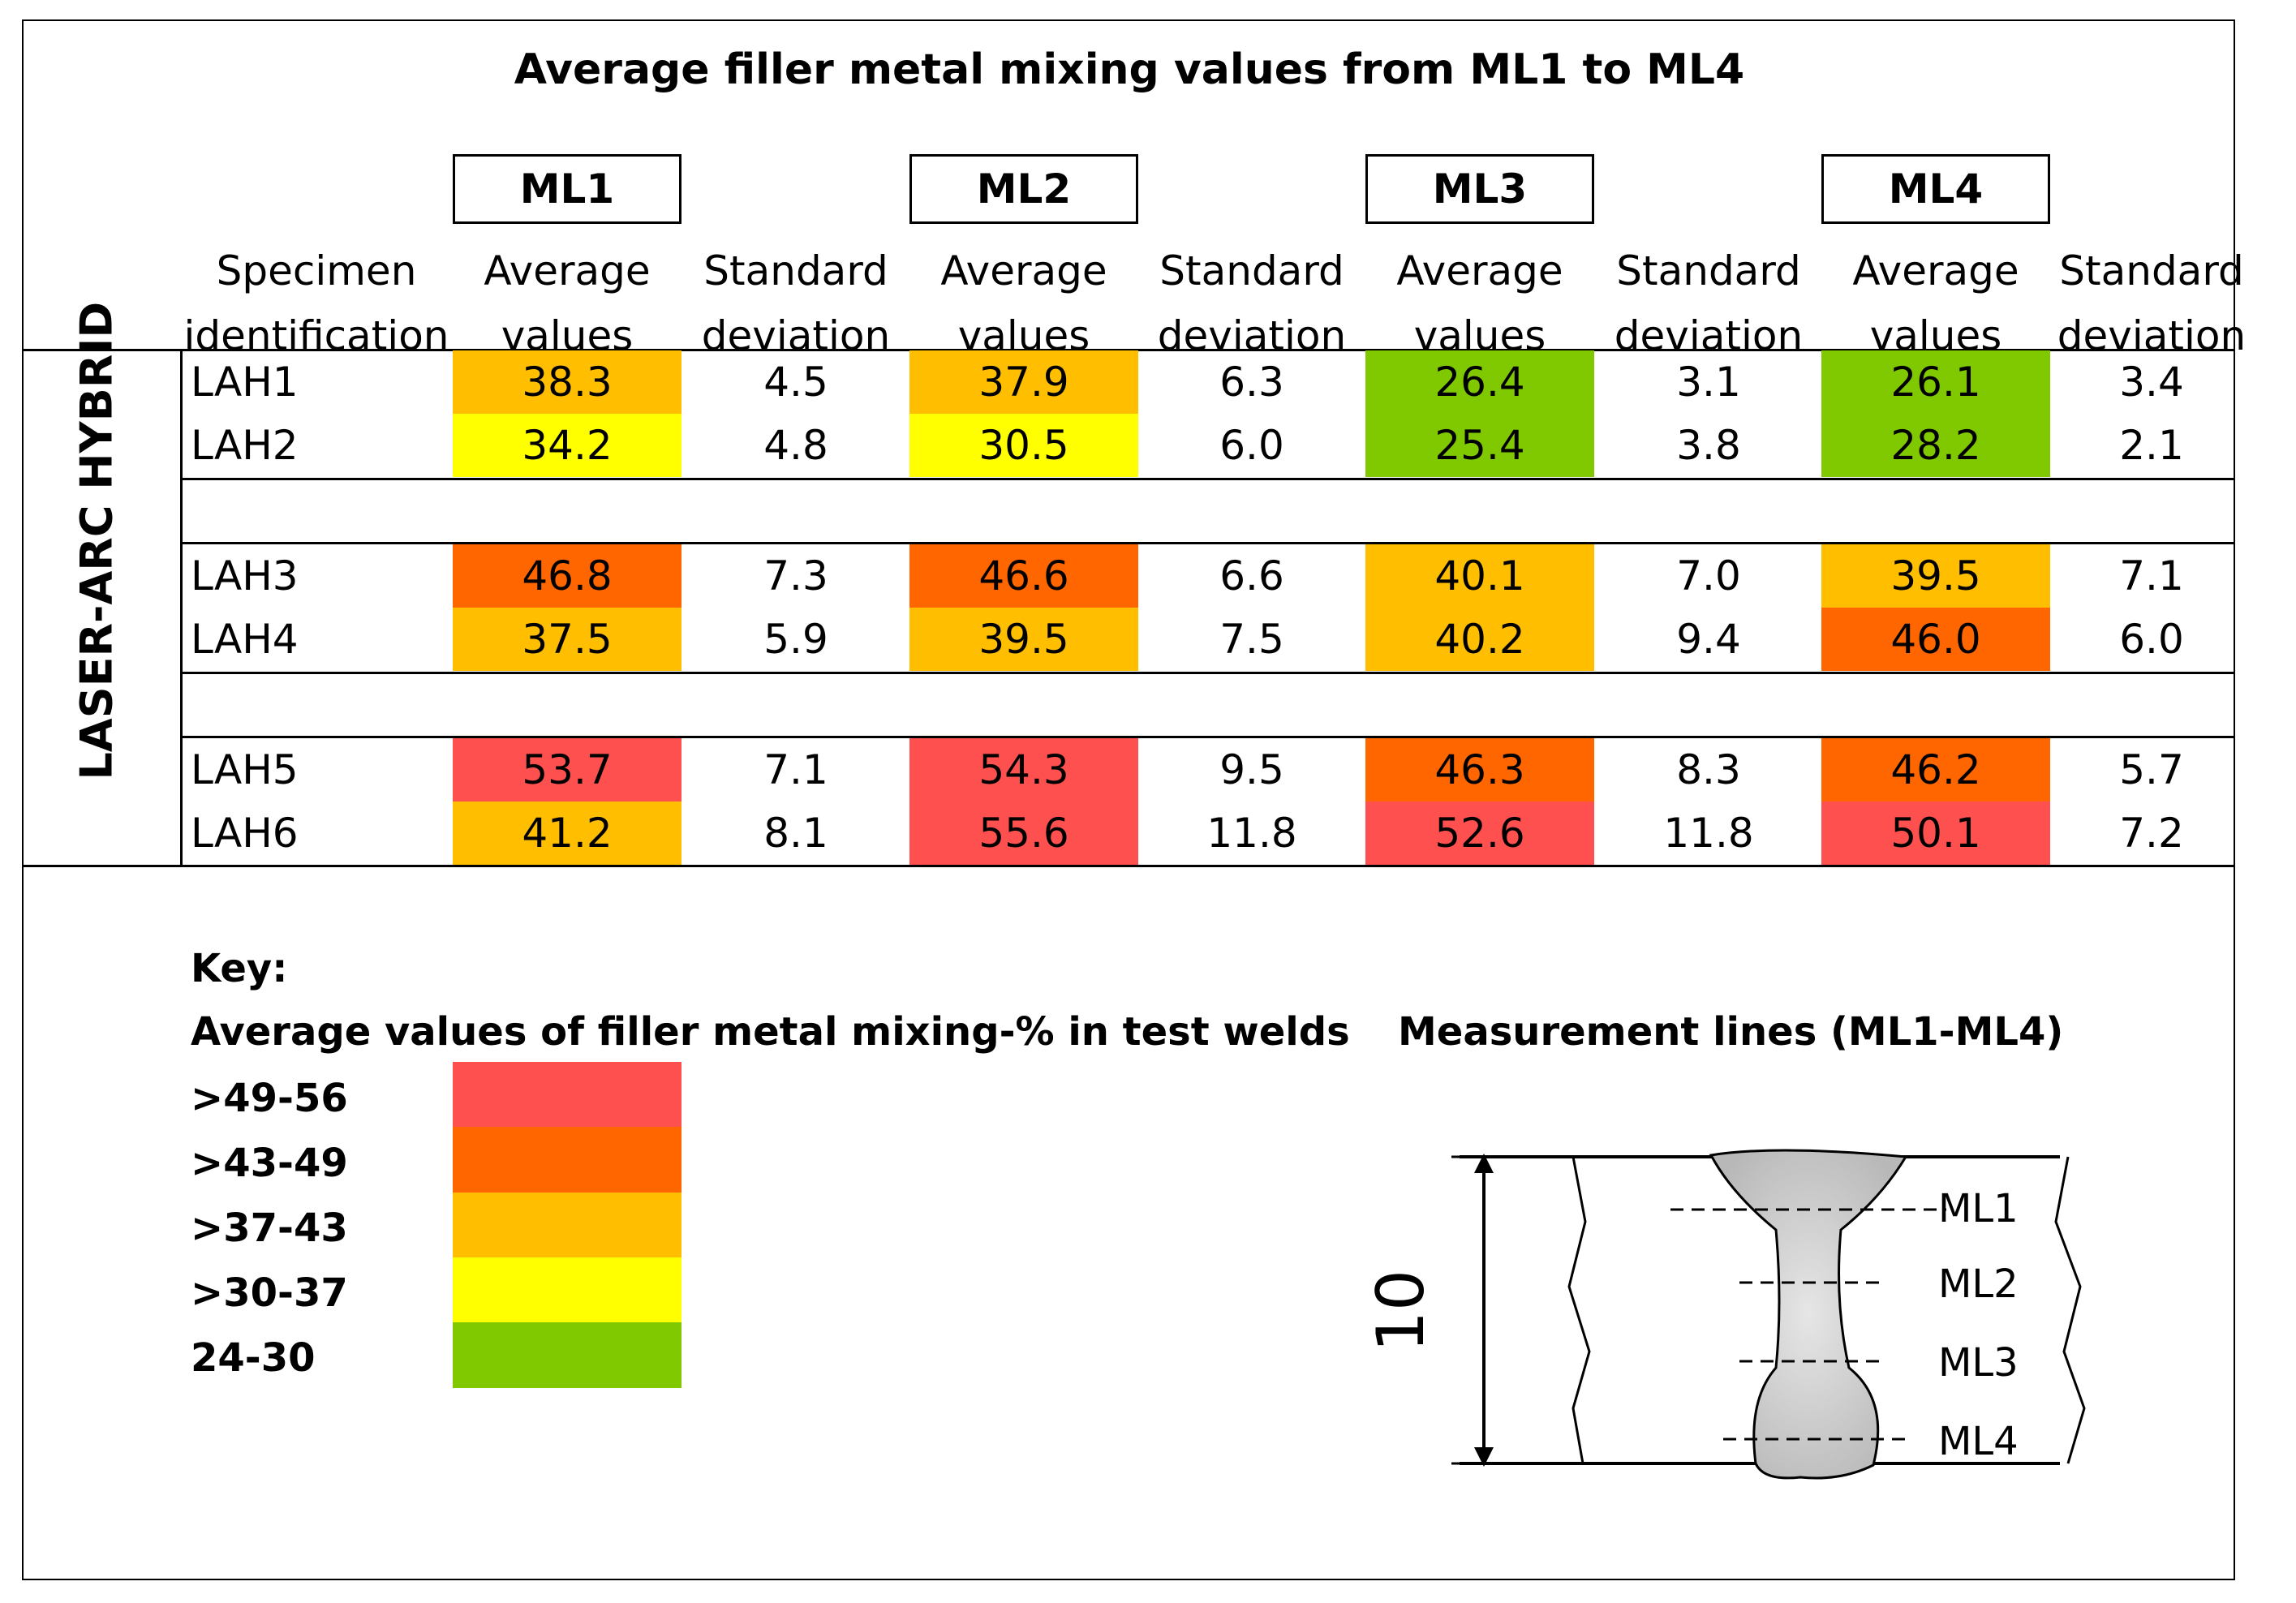  What do you see at coordinates (269, 1163) in the screenshot?
I see `key-range-label: >43-49` at bounding box center [269, 1163].